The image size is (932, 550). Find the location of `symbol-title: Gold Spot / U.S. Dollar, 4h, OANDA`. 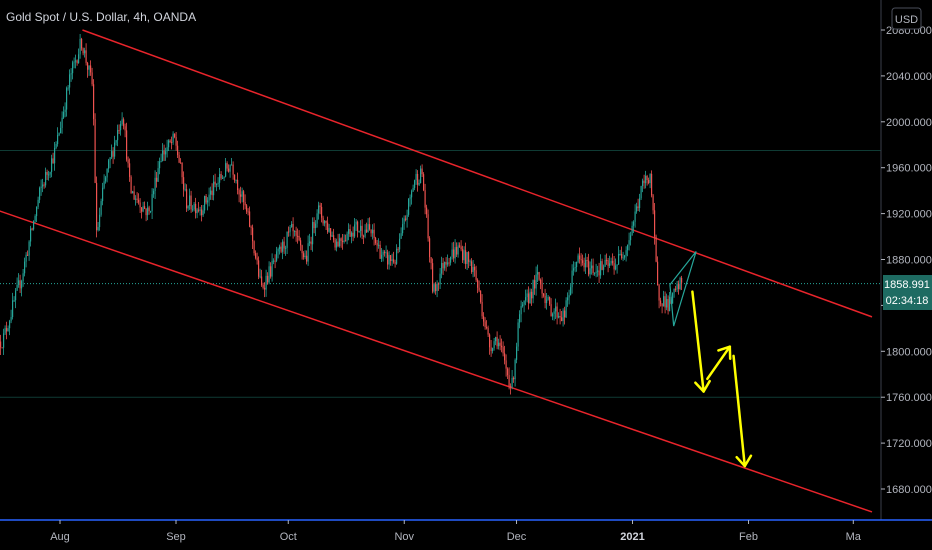

symbol-title: Gold Spot / U.S. Dollar, 4h, OANDA is located at coordinates (101, 17).